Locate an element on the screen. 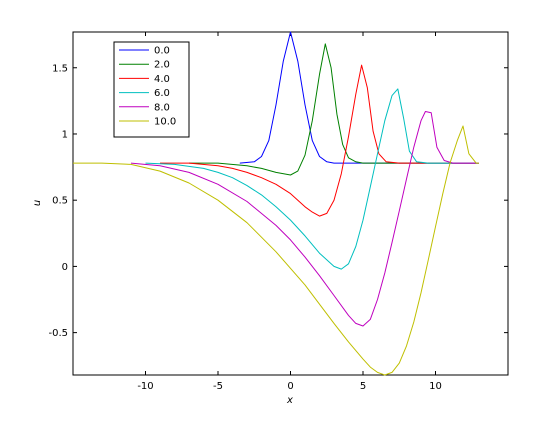 The width and height of the screenshot is (560, 421). x-axis-label: x is located at coordinates (289, 400).